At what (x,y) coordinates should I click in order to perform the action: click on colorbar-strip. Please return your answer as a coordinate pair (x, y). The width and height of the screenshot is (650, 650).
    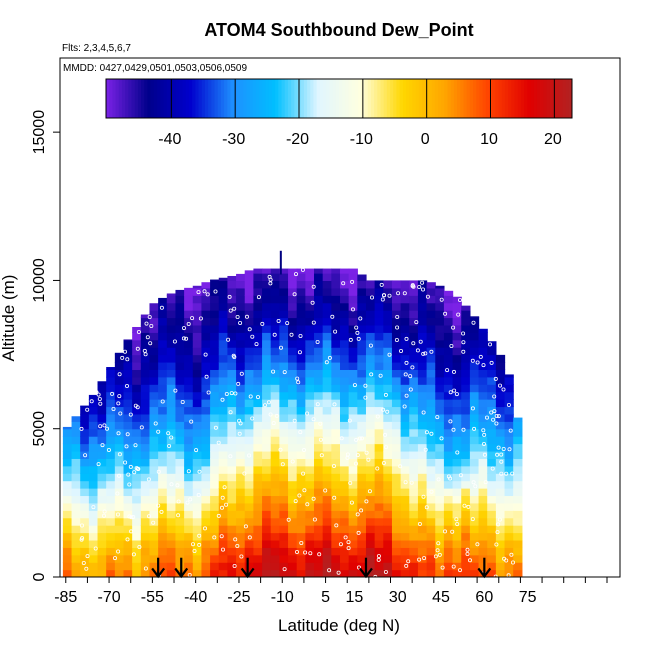
    Looking at the image, I should click on (155, 98).